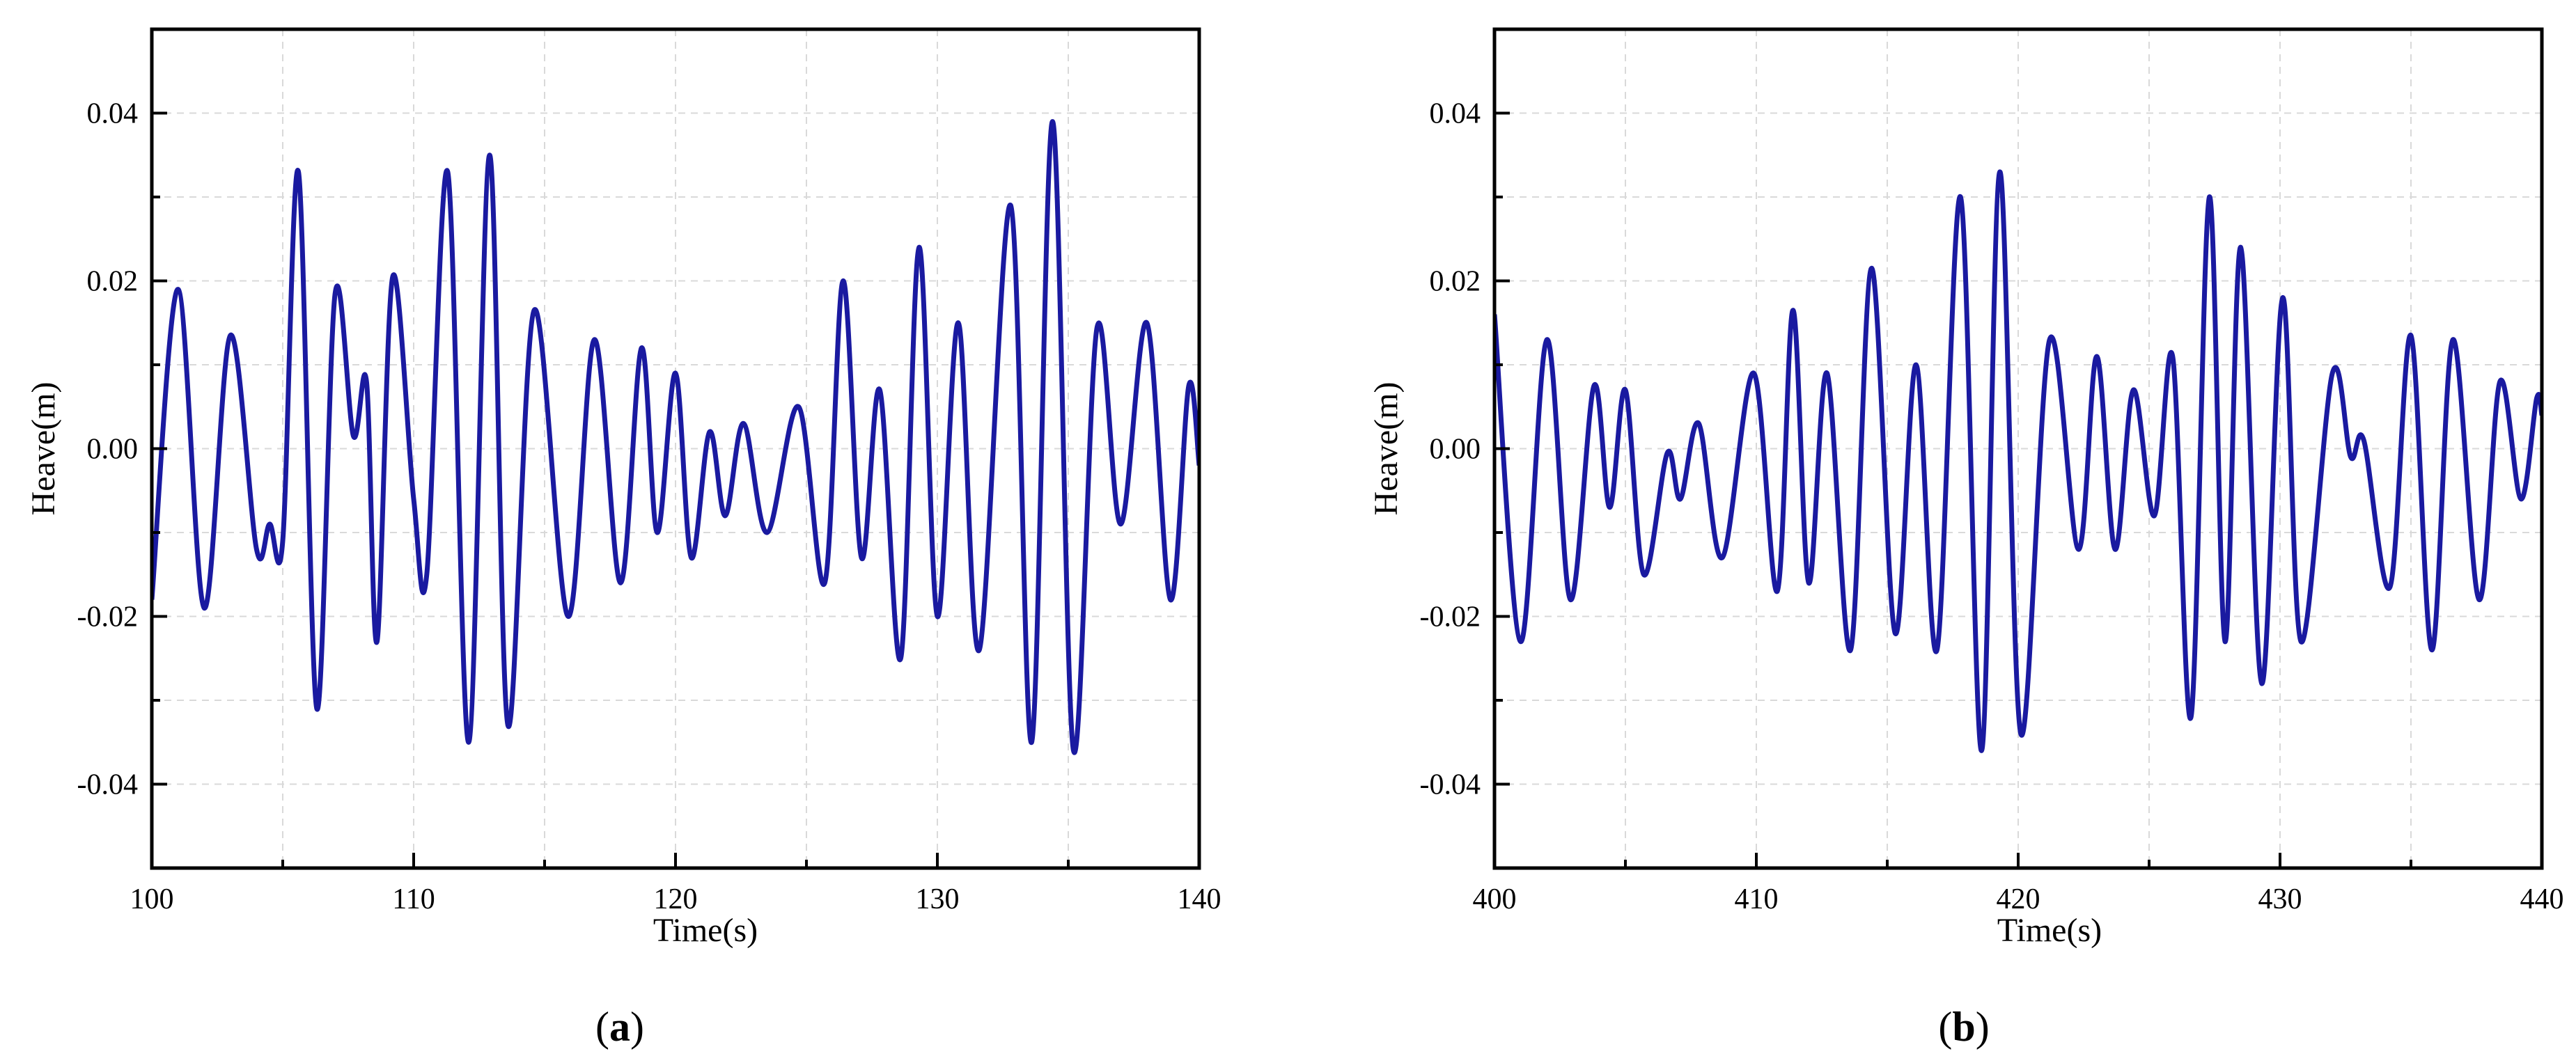 The width and height of the screenshot is (2576, 1056). I want to click on panel-caption-b: (b), so click(1964, 1027).